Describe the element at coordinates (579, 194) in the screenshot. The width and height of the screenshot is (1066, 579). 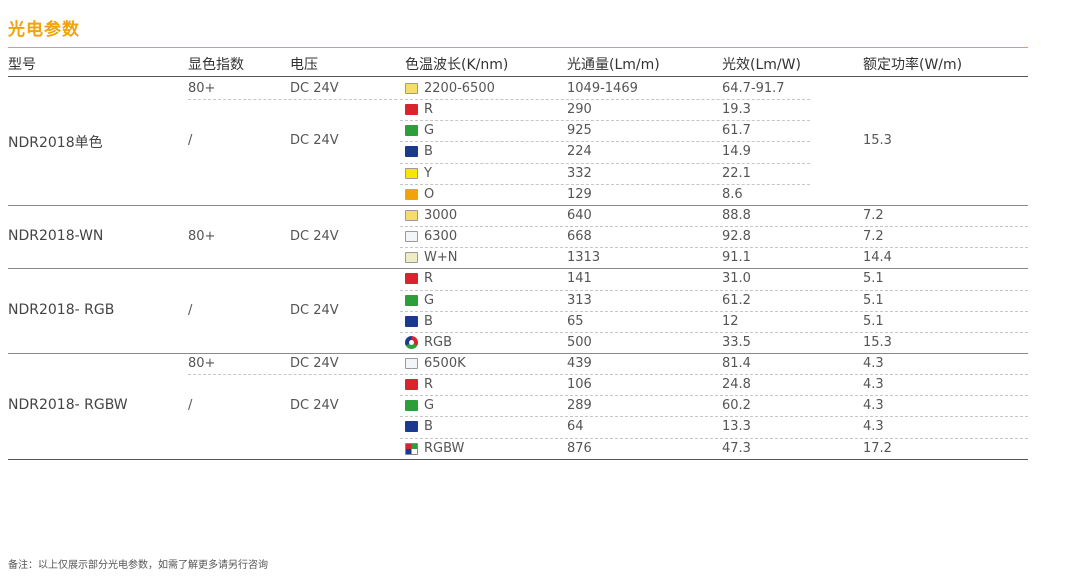
I see `flux-value: 129` at that location.